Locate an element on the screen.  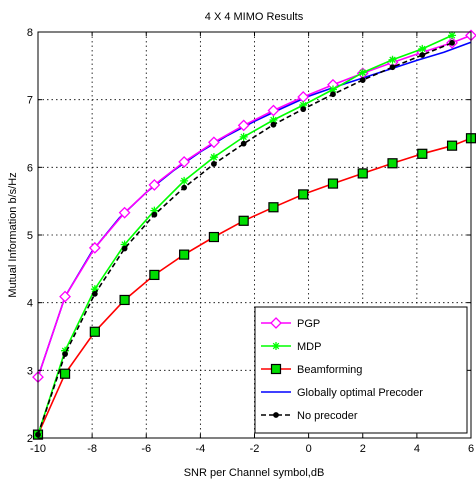
legend-label: No precoder is located at coordinates (327, 416).